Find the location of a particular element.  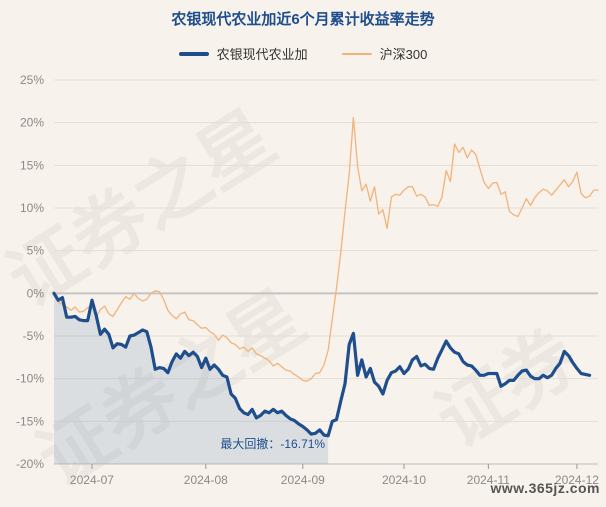

x-tick-label: 2024-09 is located at coordinates (303, 480).